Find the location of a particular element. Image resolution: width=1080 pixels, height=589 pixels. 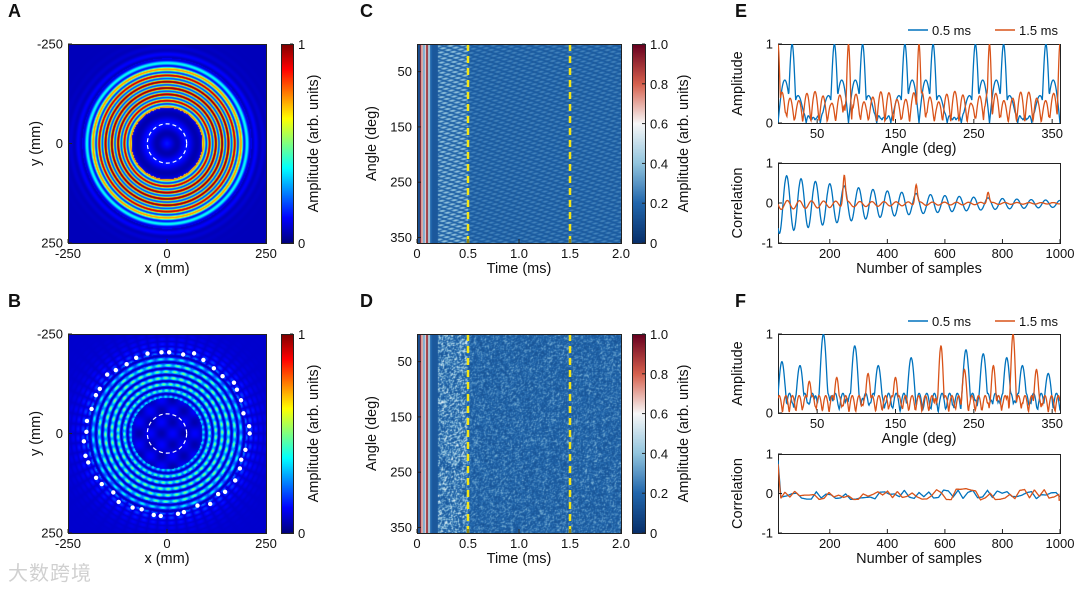

colorbar-tick-label: 1 is located at coordinates (301, 44).